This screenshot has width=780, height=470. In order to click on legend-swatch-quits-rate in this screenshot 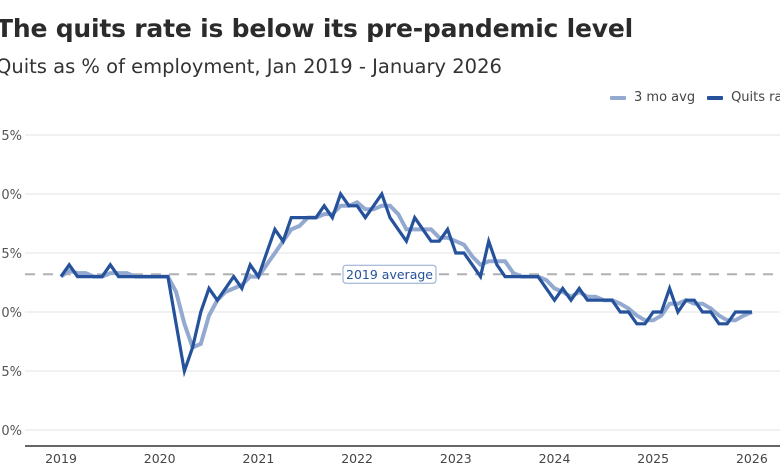, I will do `click(715, 97)`.